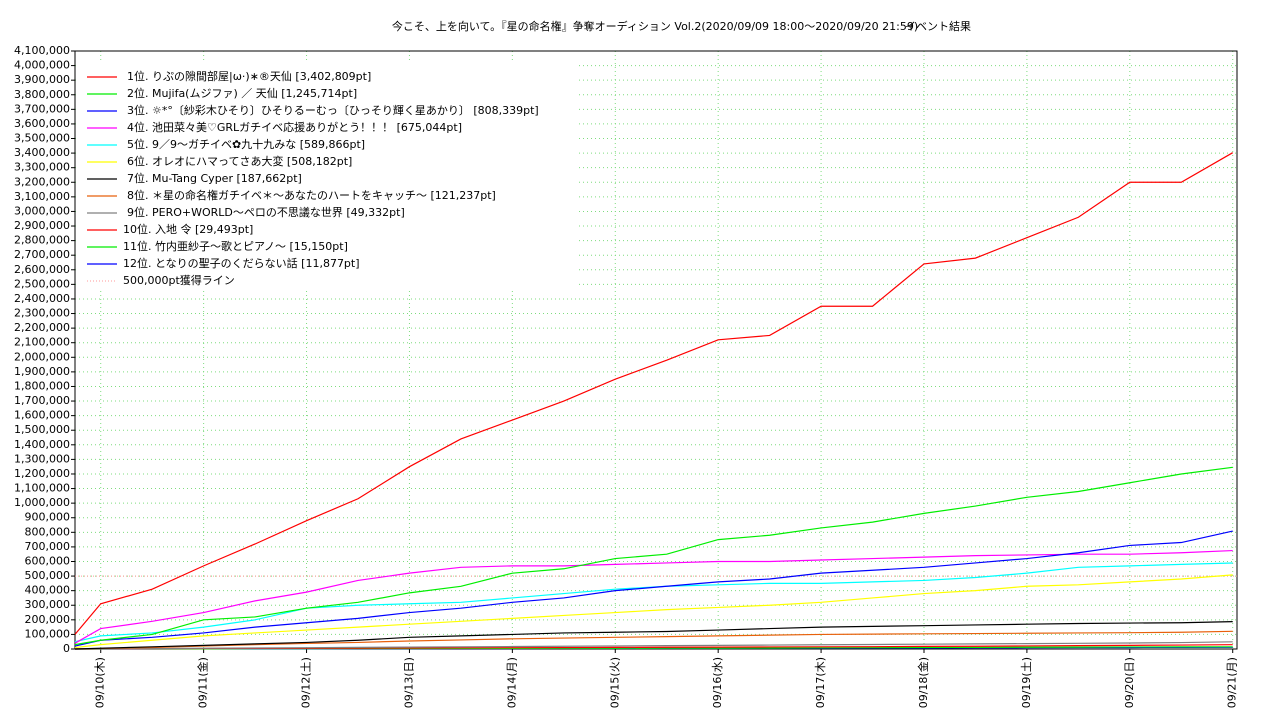 This screenshot has width=1280, height=720. I want to click on y-tick-label: 3,200,000, so click(42, 181).